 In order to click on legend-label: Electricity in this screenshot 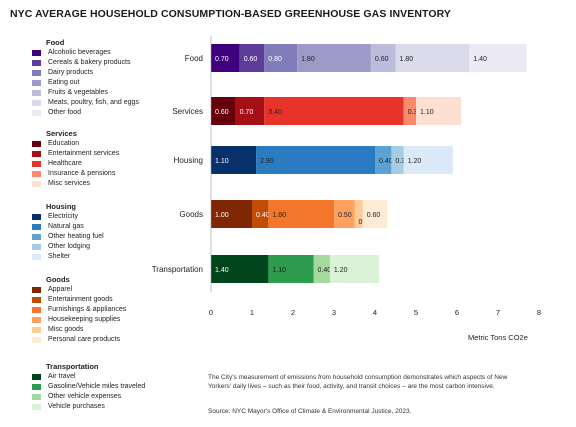, I will do `click(63, 216)`.